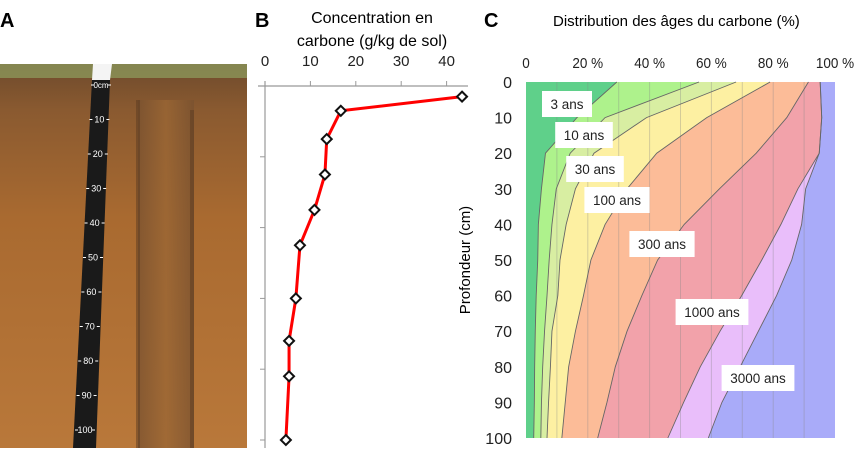 The height and width of the screenshot is (453, 857). Describe the element at coordinates (503, 225) in the screenshot. I see `y-tick-label: 40` at that location.